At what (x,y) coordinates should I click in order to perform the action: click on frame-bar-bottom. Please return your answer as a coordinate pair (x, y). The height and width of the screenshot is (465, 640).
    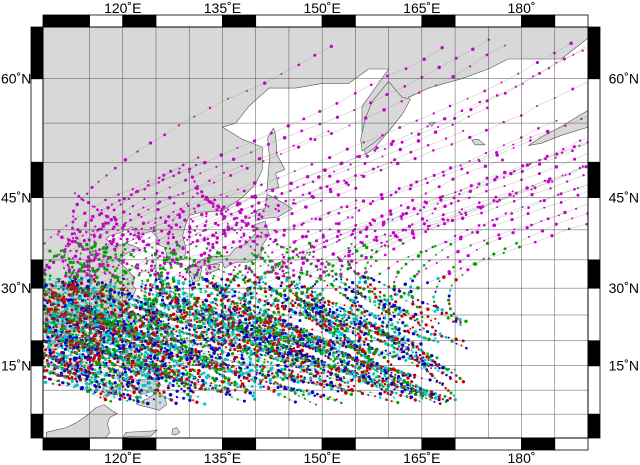
    Looking at the image, I should click on (189, 444).